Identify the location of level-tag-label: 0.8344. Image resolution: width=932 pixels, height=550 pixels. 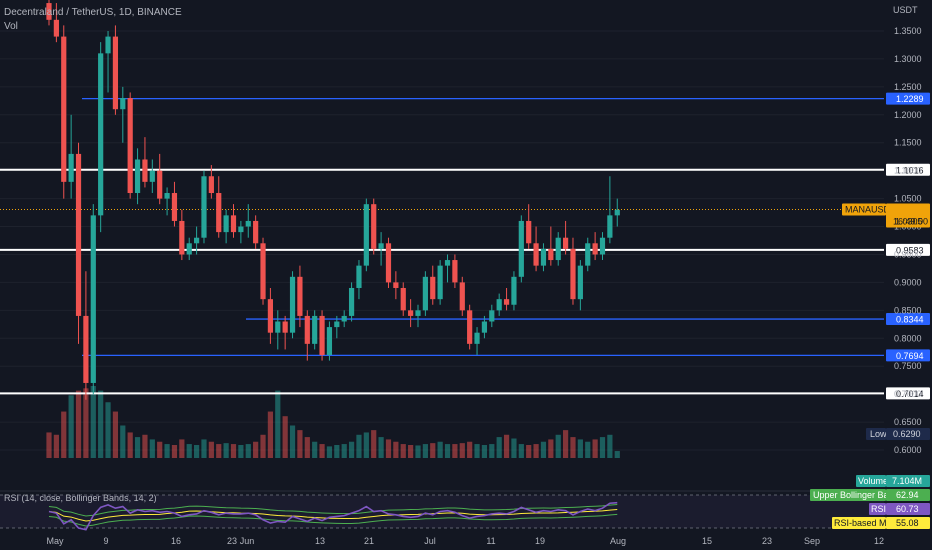
(910, 320).